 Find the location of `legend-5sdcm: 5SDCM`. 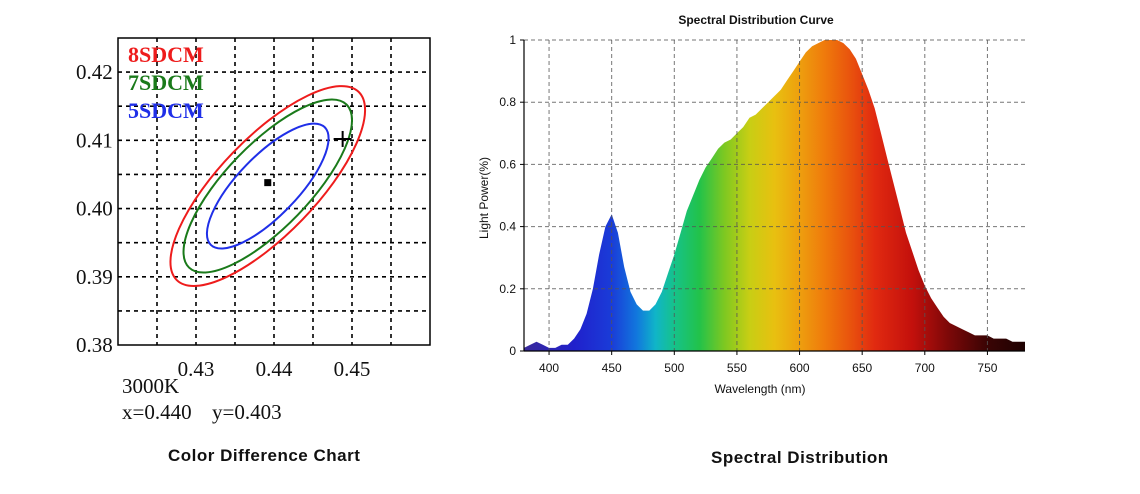

legend-5sdcm: 5SDCM is located at coordinates (166, 110).